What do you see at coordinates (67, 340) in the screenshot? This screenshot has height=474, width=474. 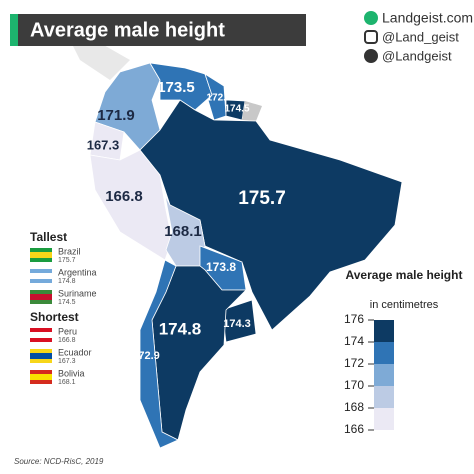 I see `country-value: 166.8` at bounding box center [67, 340].